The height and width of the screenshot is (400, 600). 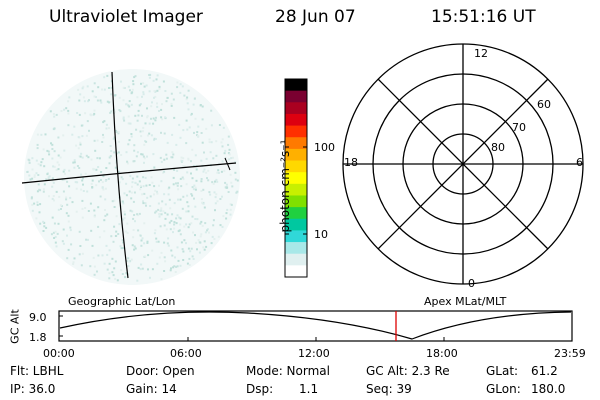 I want to click on colorbar-label-10: 10, so click(x=321, y=234).